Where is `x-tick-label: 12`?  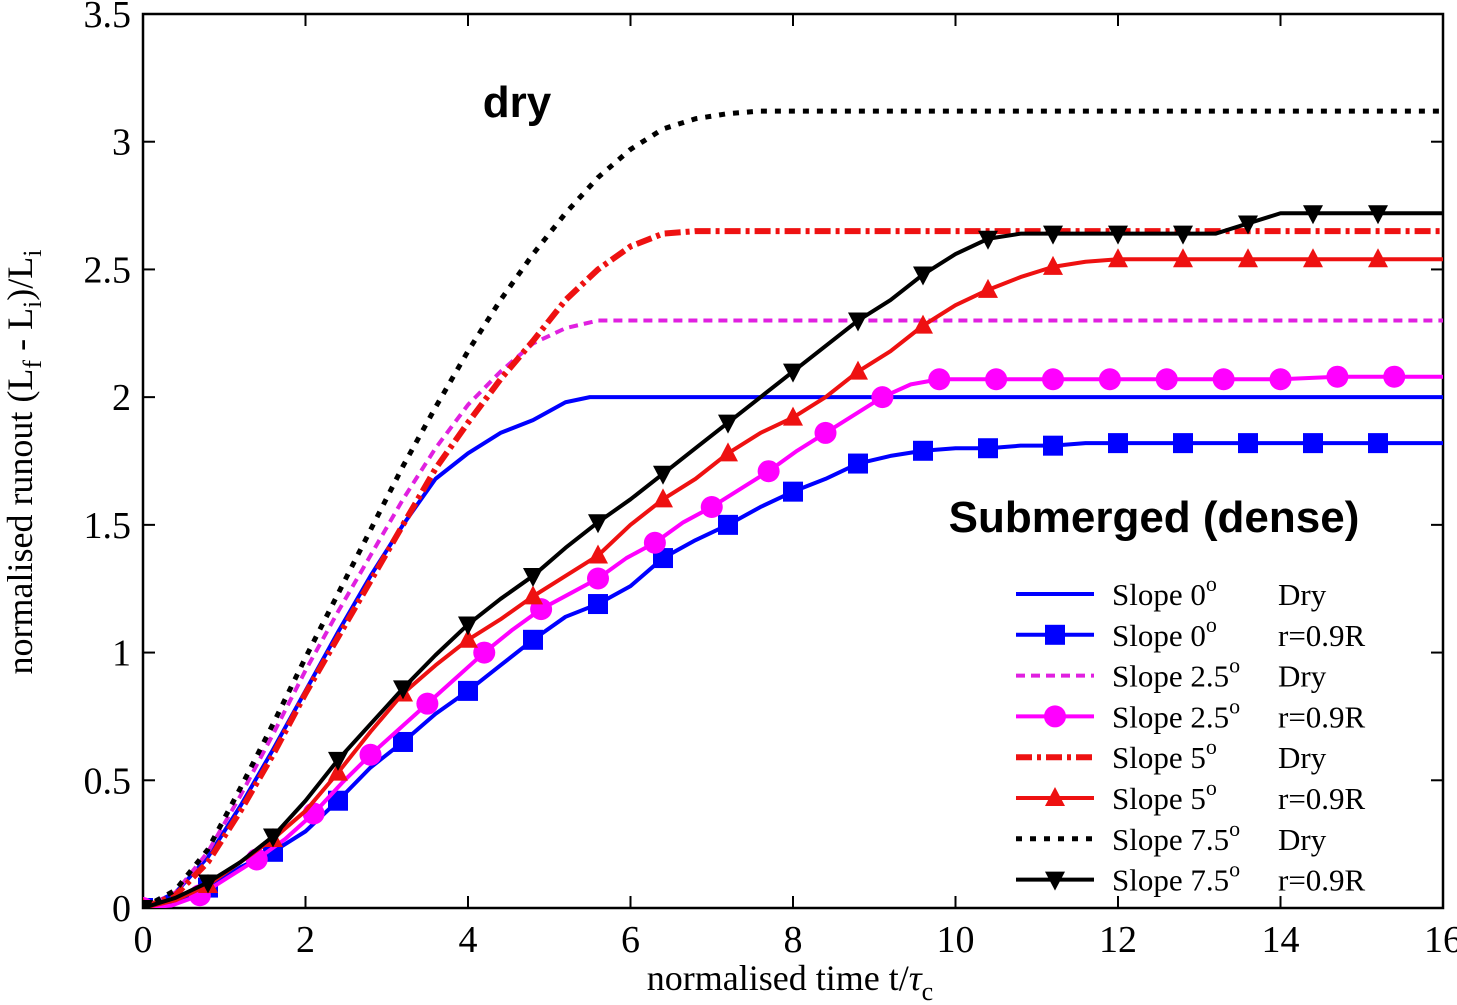
x-tick-label: 12 is located at coordinates (1118, 940).